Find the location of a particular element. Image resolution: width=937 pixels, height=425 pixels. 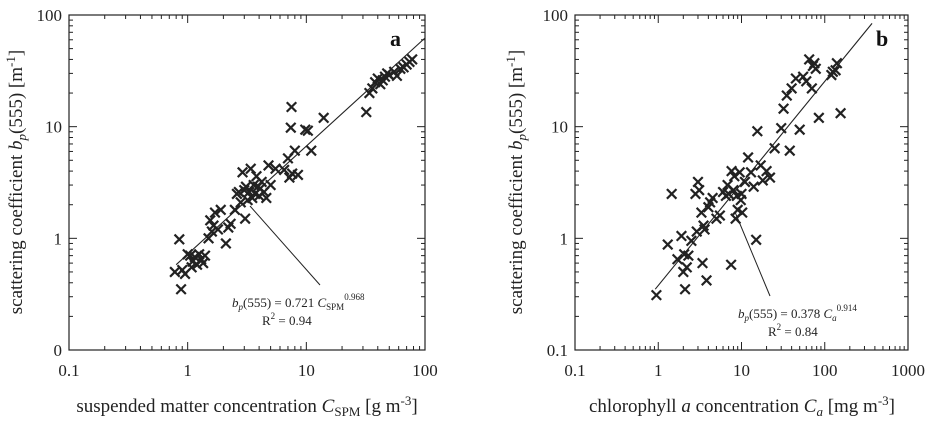

xb-var2: C is located at coordinates (810, 406).